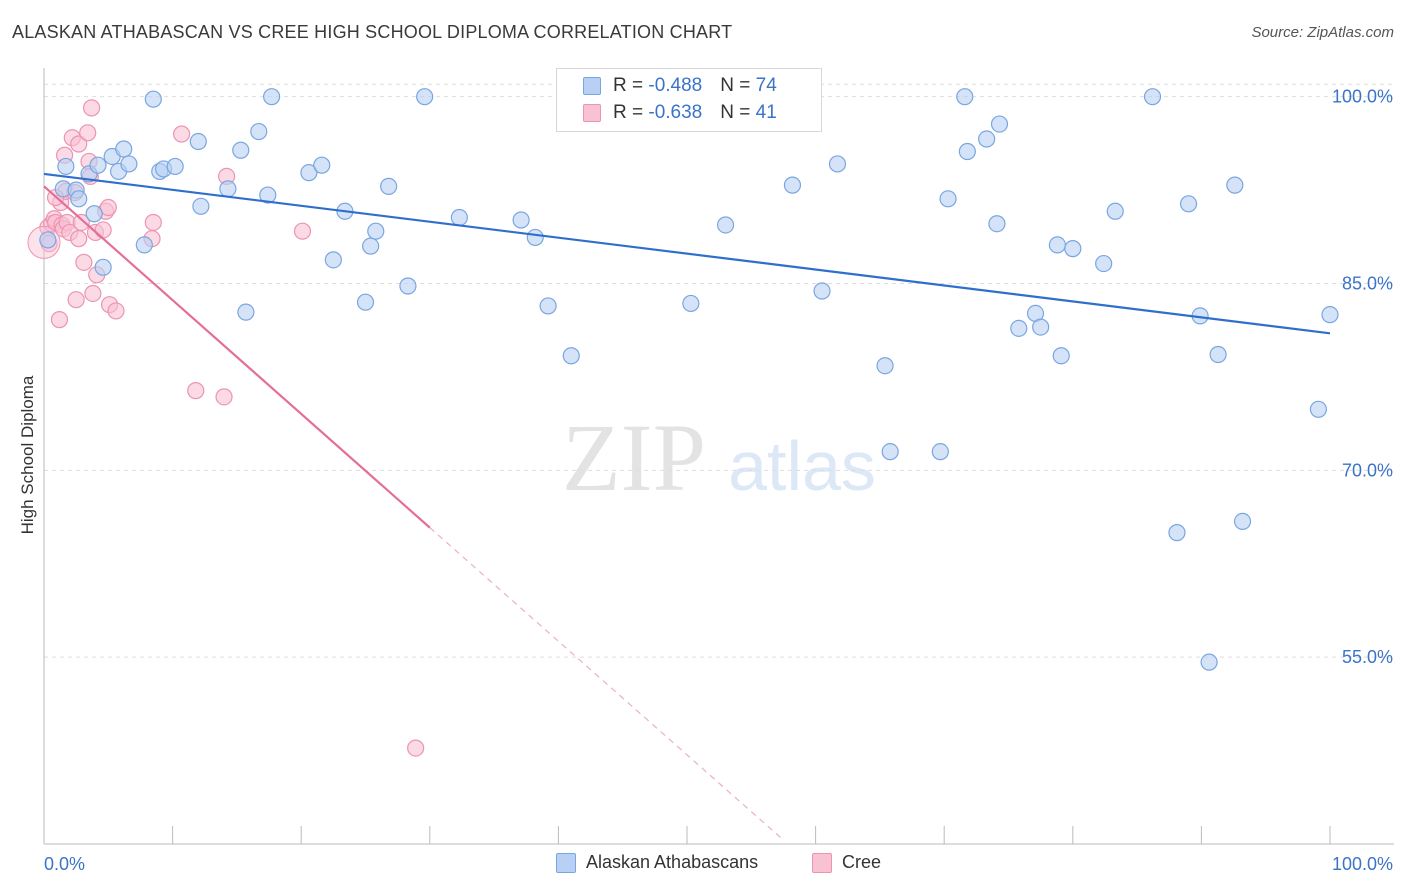 The width and height of the screenshot is (1406, 892). I want to click on bottom-legend-alaskan-athabascans: Alaskan Athabascans, so click(657, 862).